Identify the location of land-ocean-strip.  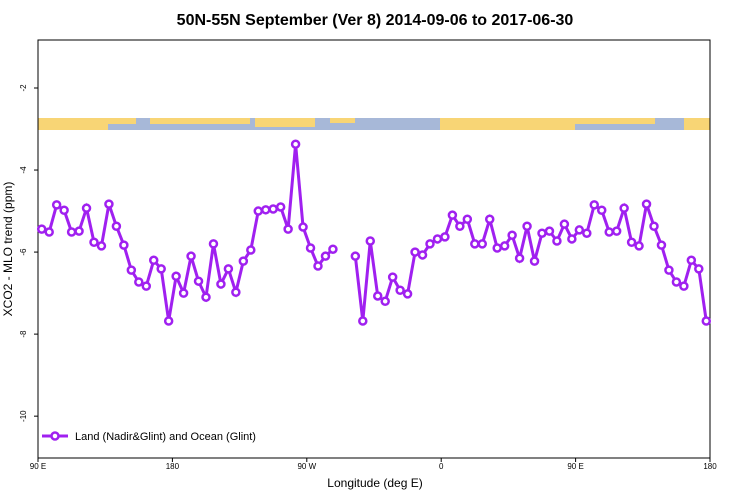
(374, 124).